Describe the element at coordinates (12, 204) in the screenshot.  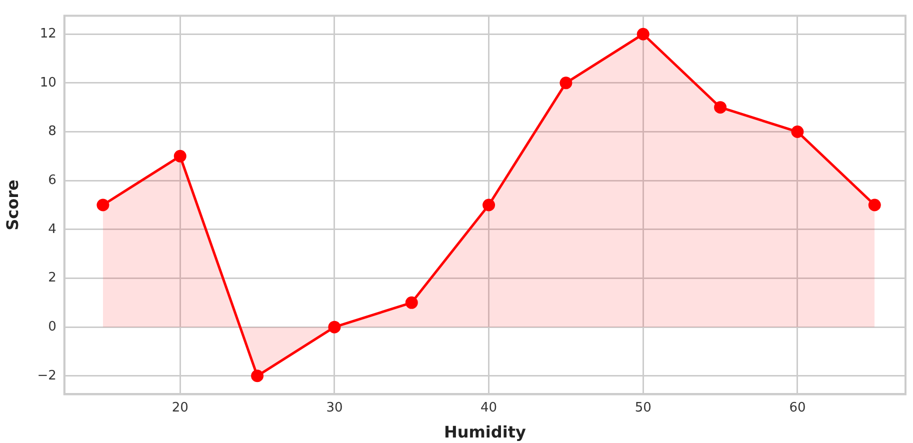
I see `y-axis-title: Score` at that location.